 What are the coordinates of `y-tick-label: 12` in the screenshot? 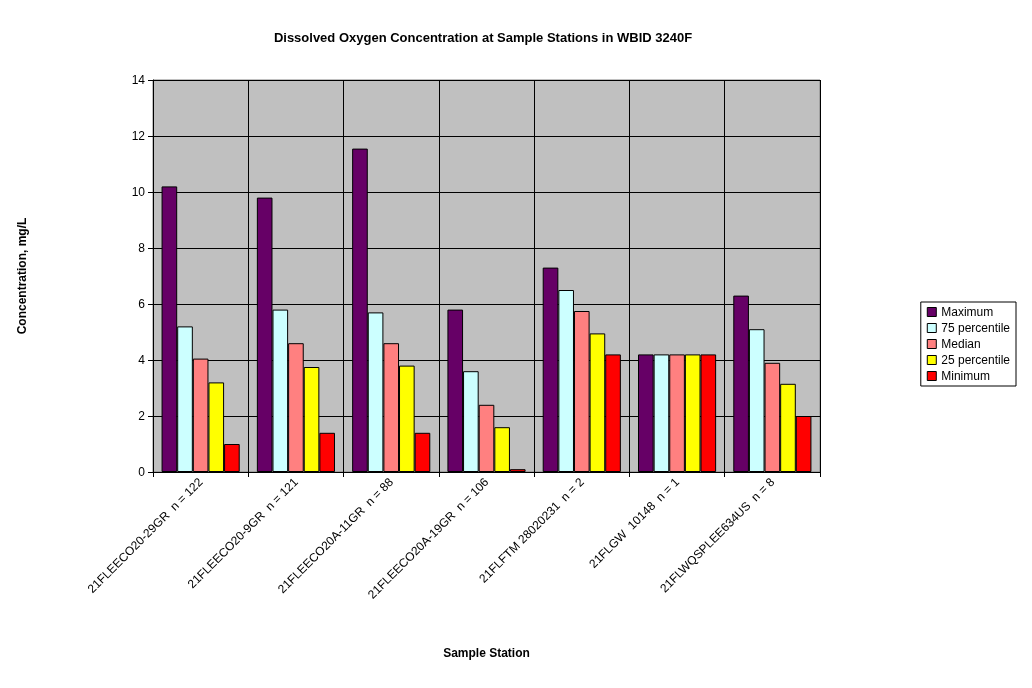 It's located at (138, 136).